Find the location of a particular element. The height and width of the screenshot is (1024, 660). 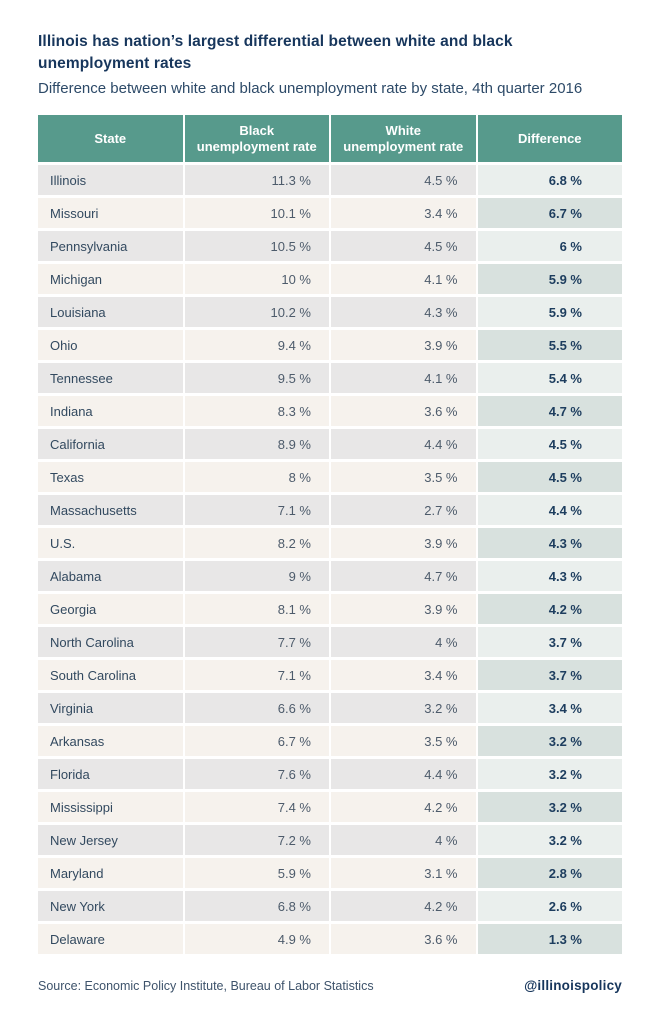

black-rate-cell: 5.9 % is located at coordinates (256, 873).